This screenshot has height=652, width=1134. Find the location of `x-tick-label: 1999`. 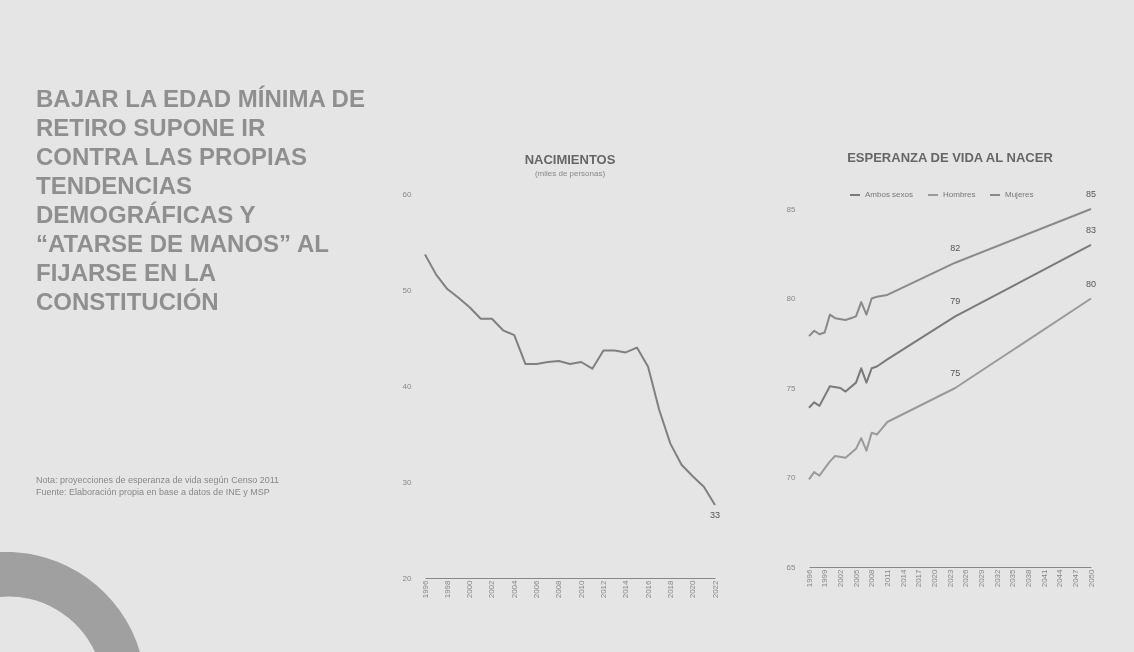

x-tick-label: 1999 is located at coordinates (825, 578).